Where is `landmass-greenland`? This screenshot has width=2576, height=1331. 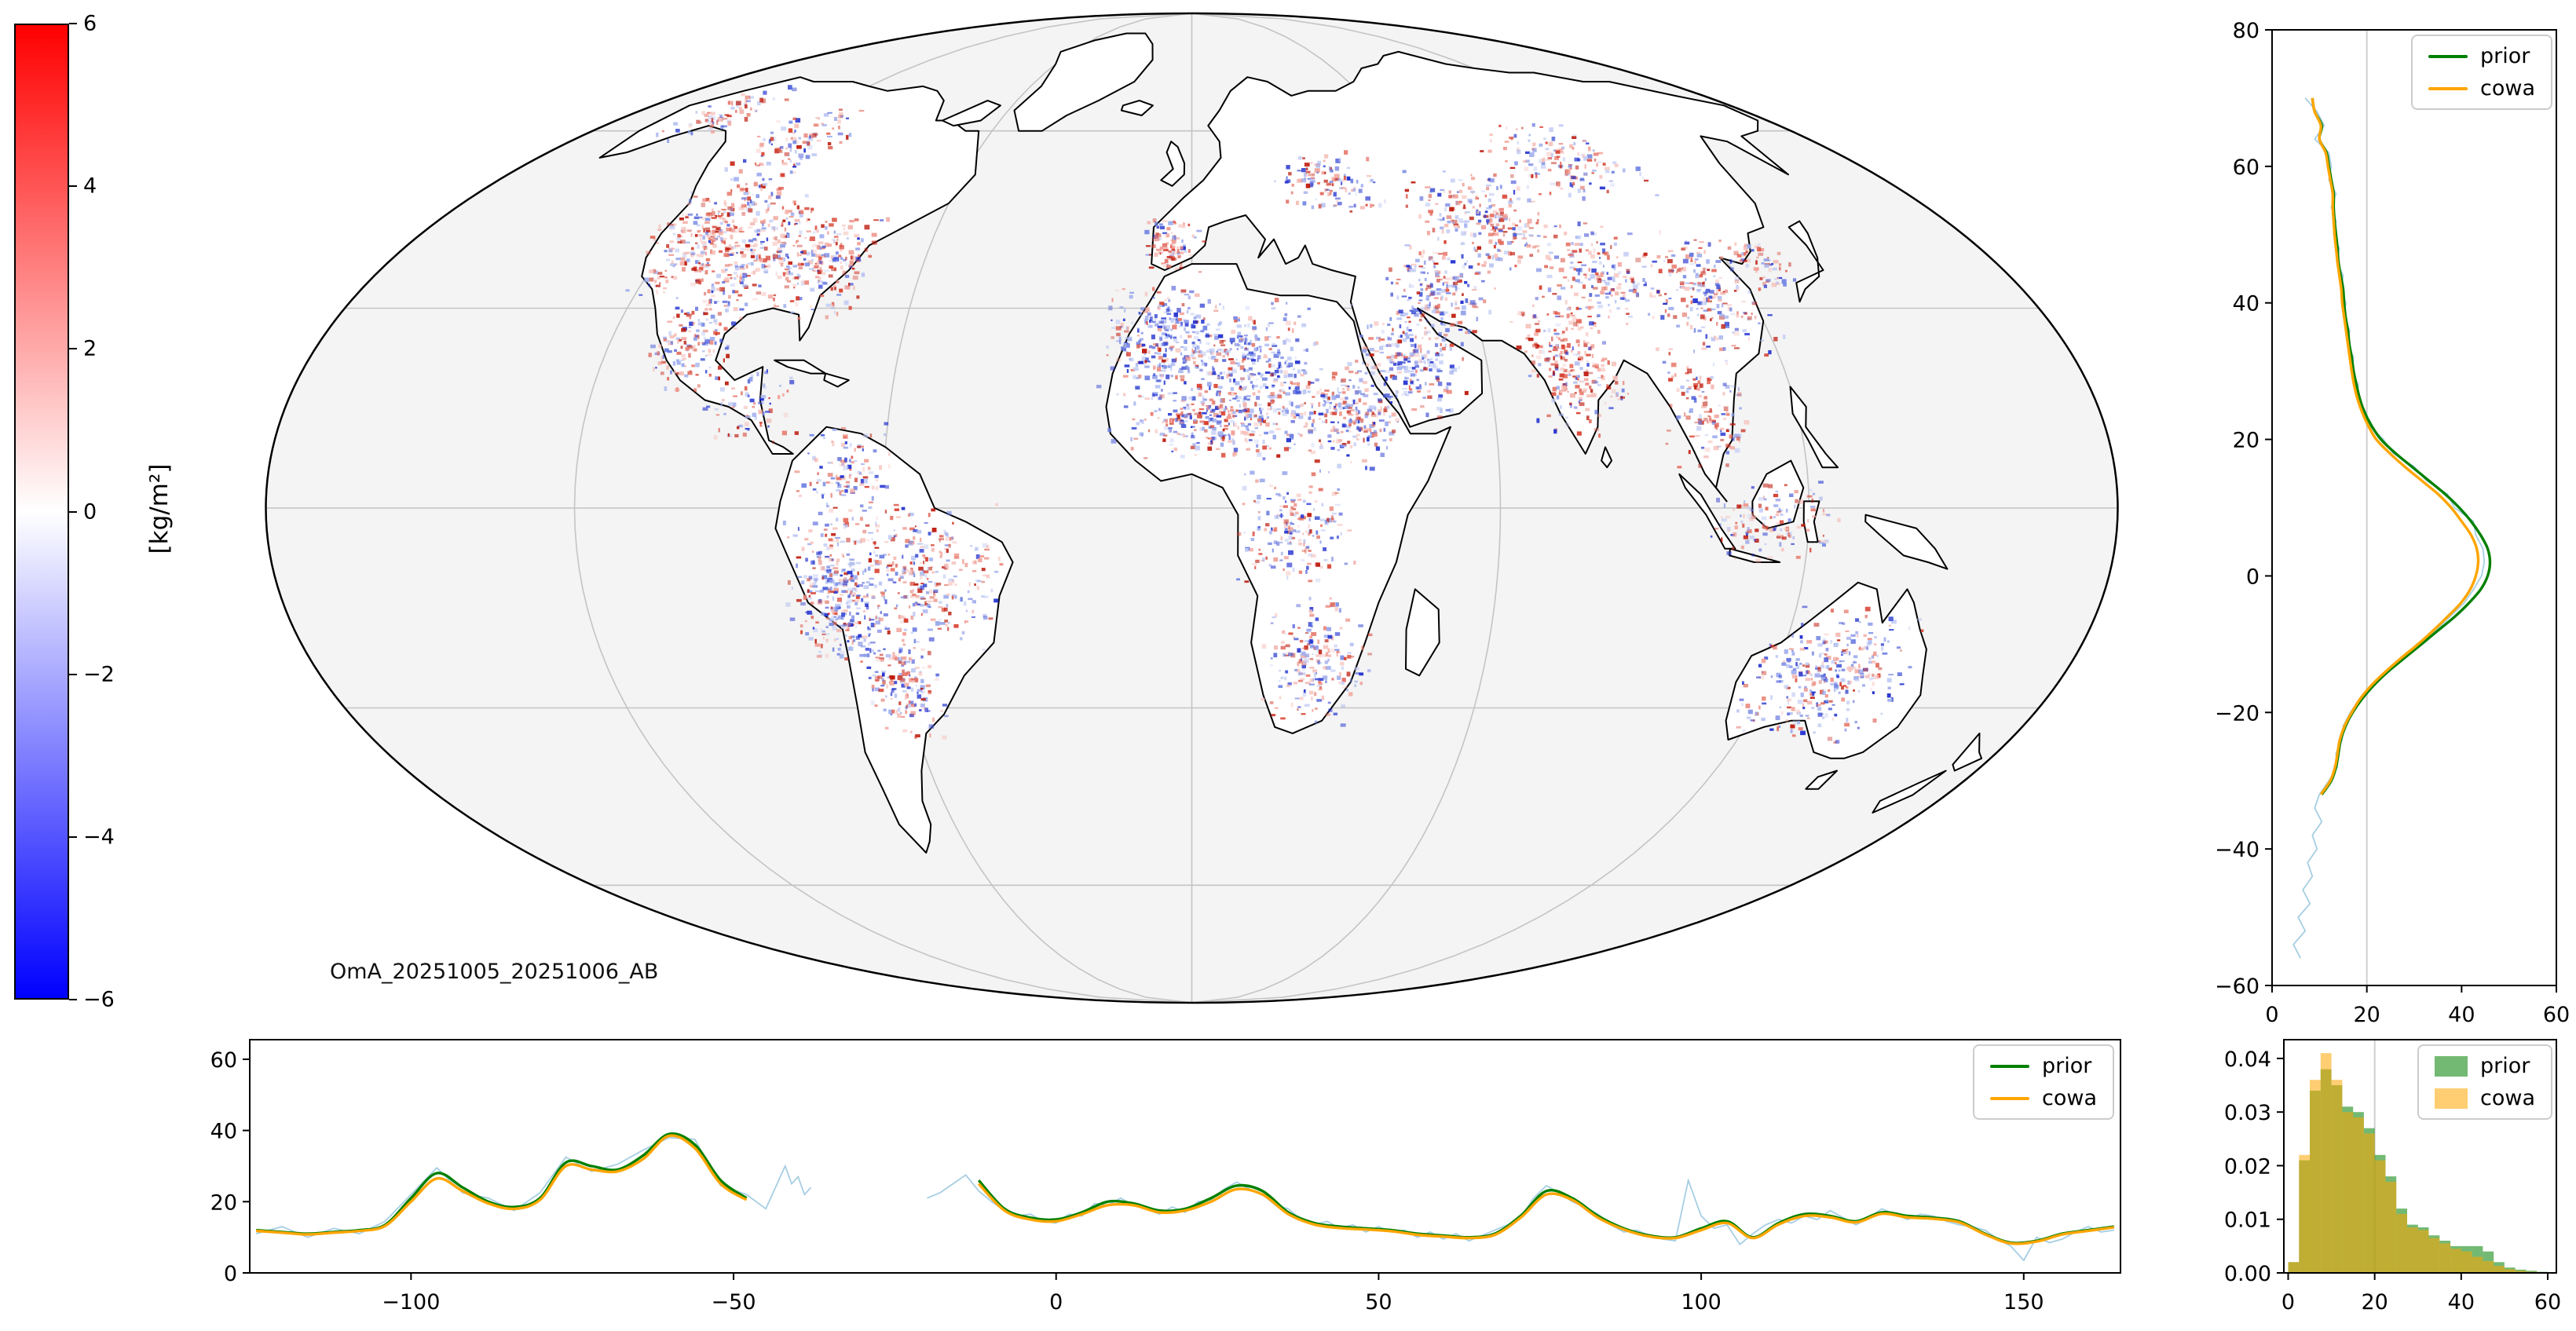
landmass-greenland is located at coordinates (1084, 82).